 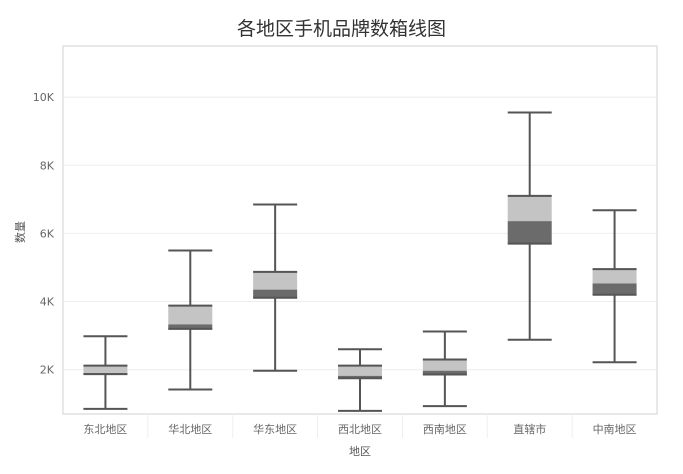 I want to click on x-tick-label: 中南地区, so click(x=615, y=429).